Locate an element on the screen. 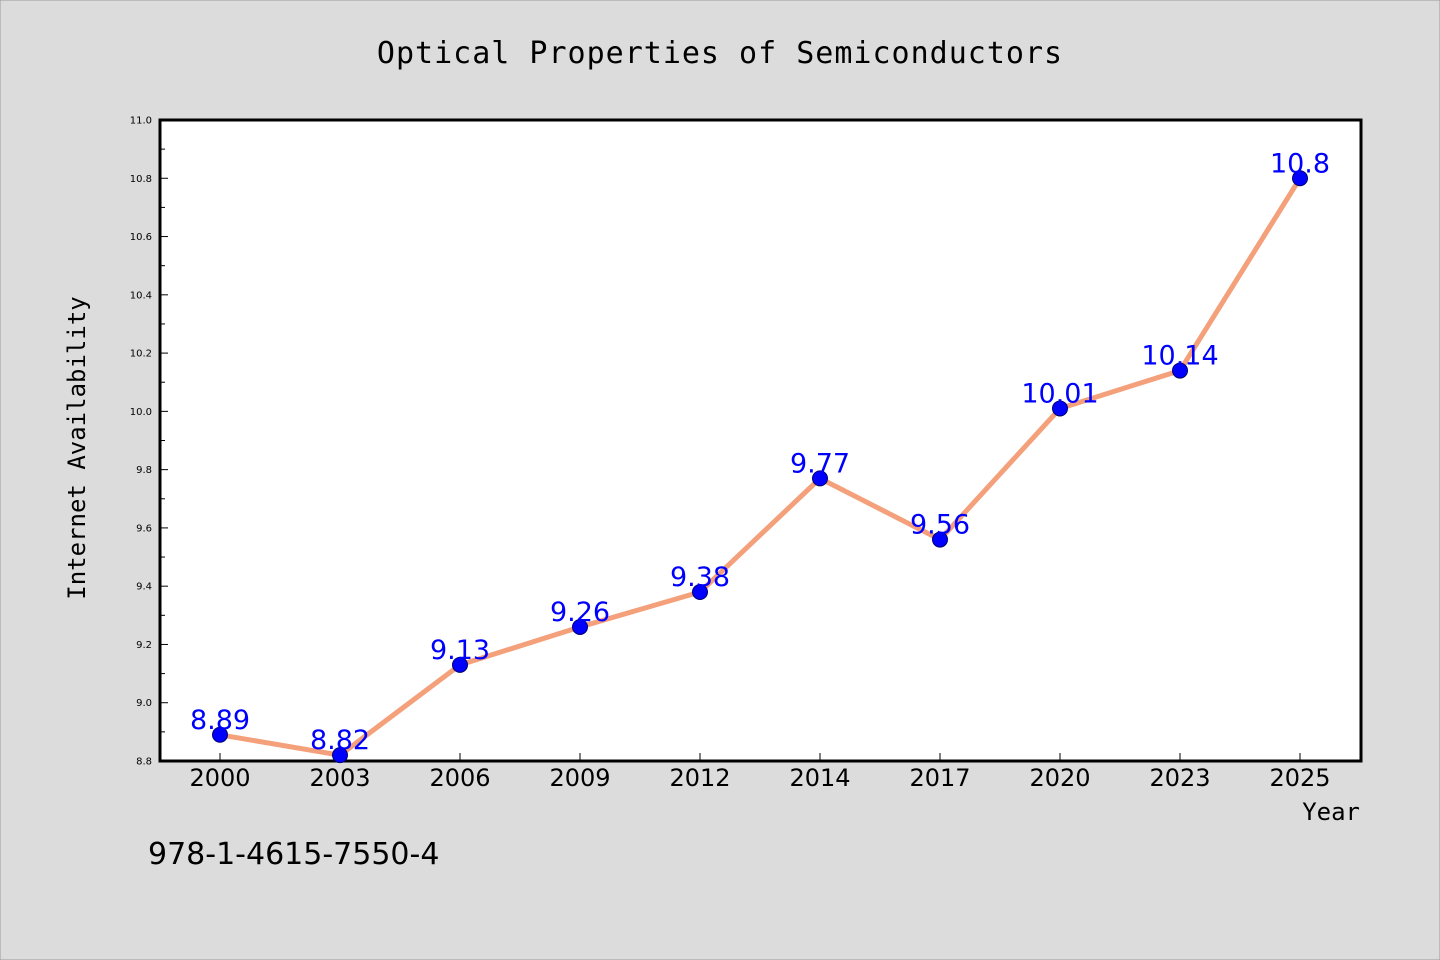 The width and height of the screenshot is (1440, 960). x-tick-label: 2012 is located at coordinates (699, 778).